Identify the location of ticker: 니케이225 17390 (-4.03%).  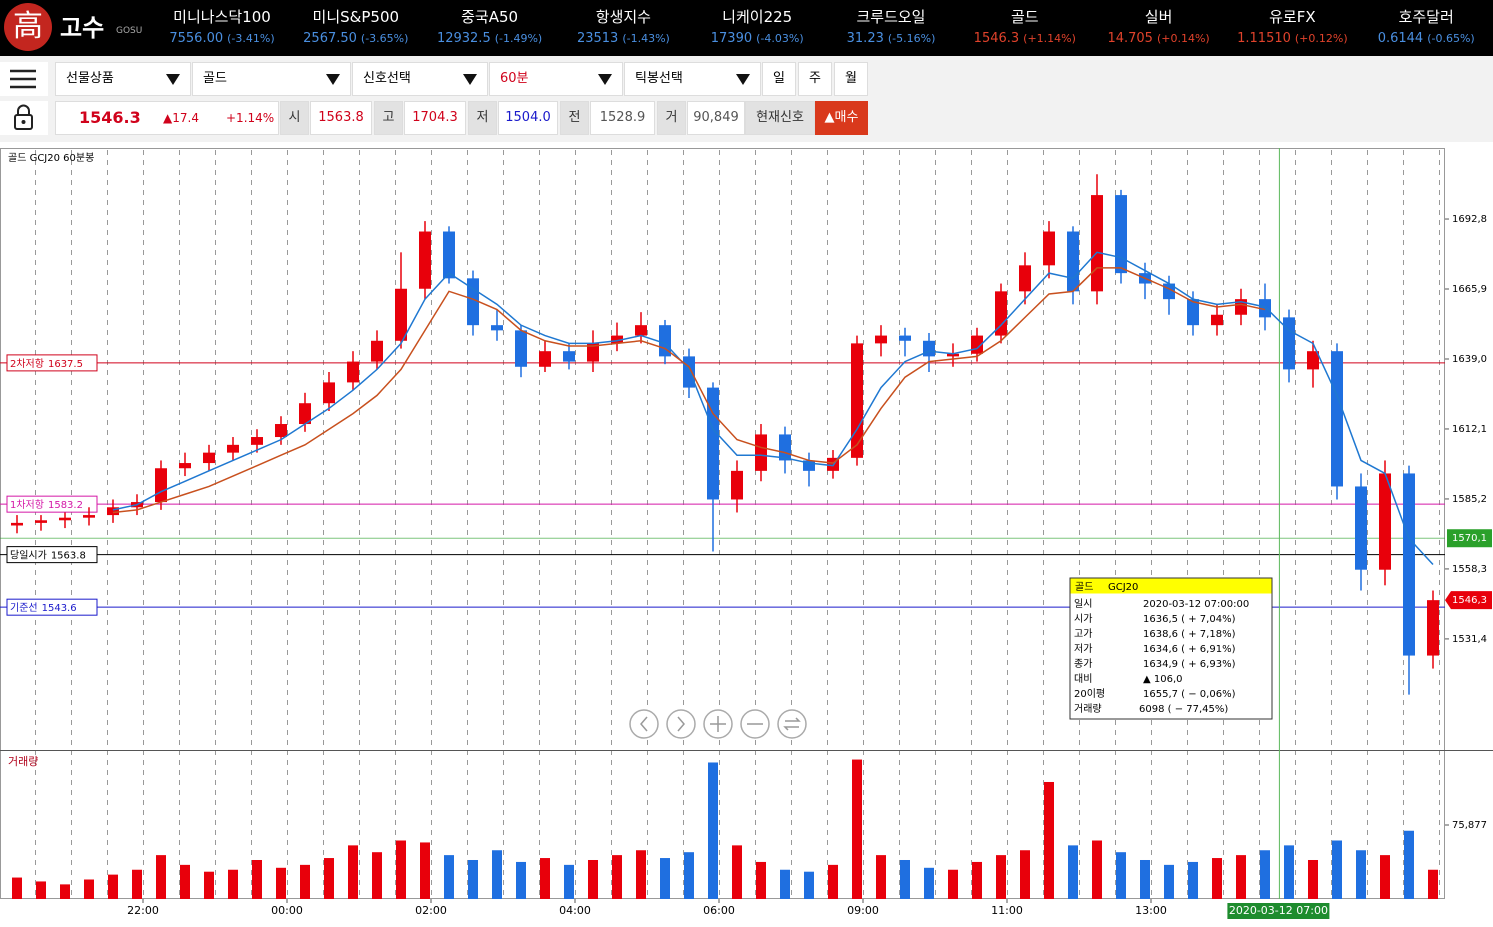
(757, 26).